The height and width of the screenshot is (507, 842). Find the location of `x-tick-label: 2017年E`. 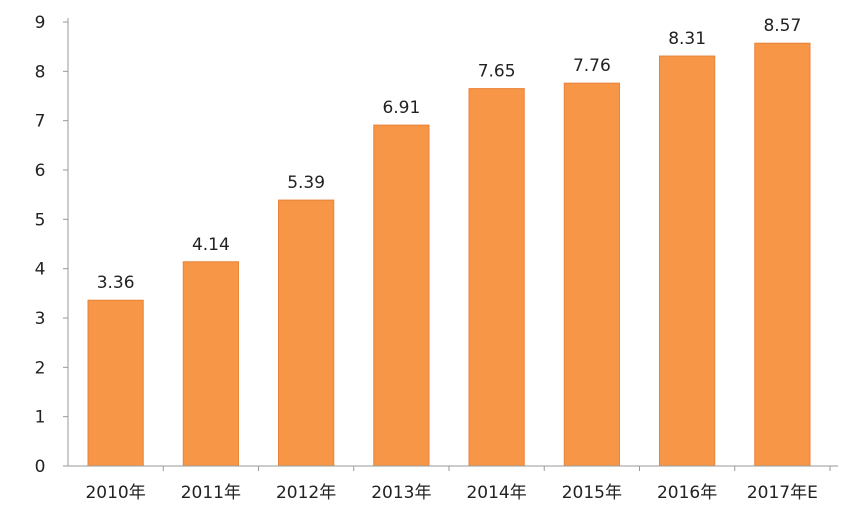

x-tick-label: 2017年E is located at coordinates (782, 493).